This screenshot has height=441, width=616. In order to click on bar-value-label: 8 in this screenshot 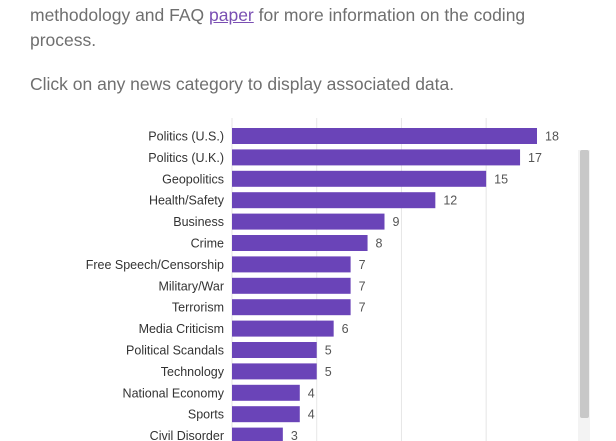, I will do `click(379, 244)`.